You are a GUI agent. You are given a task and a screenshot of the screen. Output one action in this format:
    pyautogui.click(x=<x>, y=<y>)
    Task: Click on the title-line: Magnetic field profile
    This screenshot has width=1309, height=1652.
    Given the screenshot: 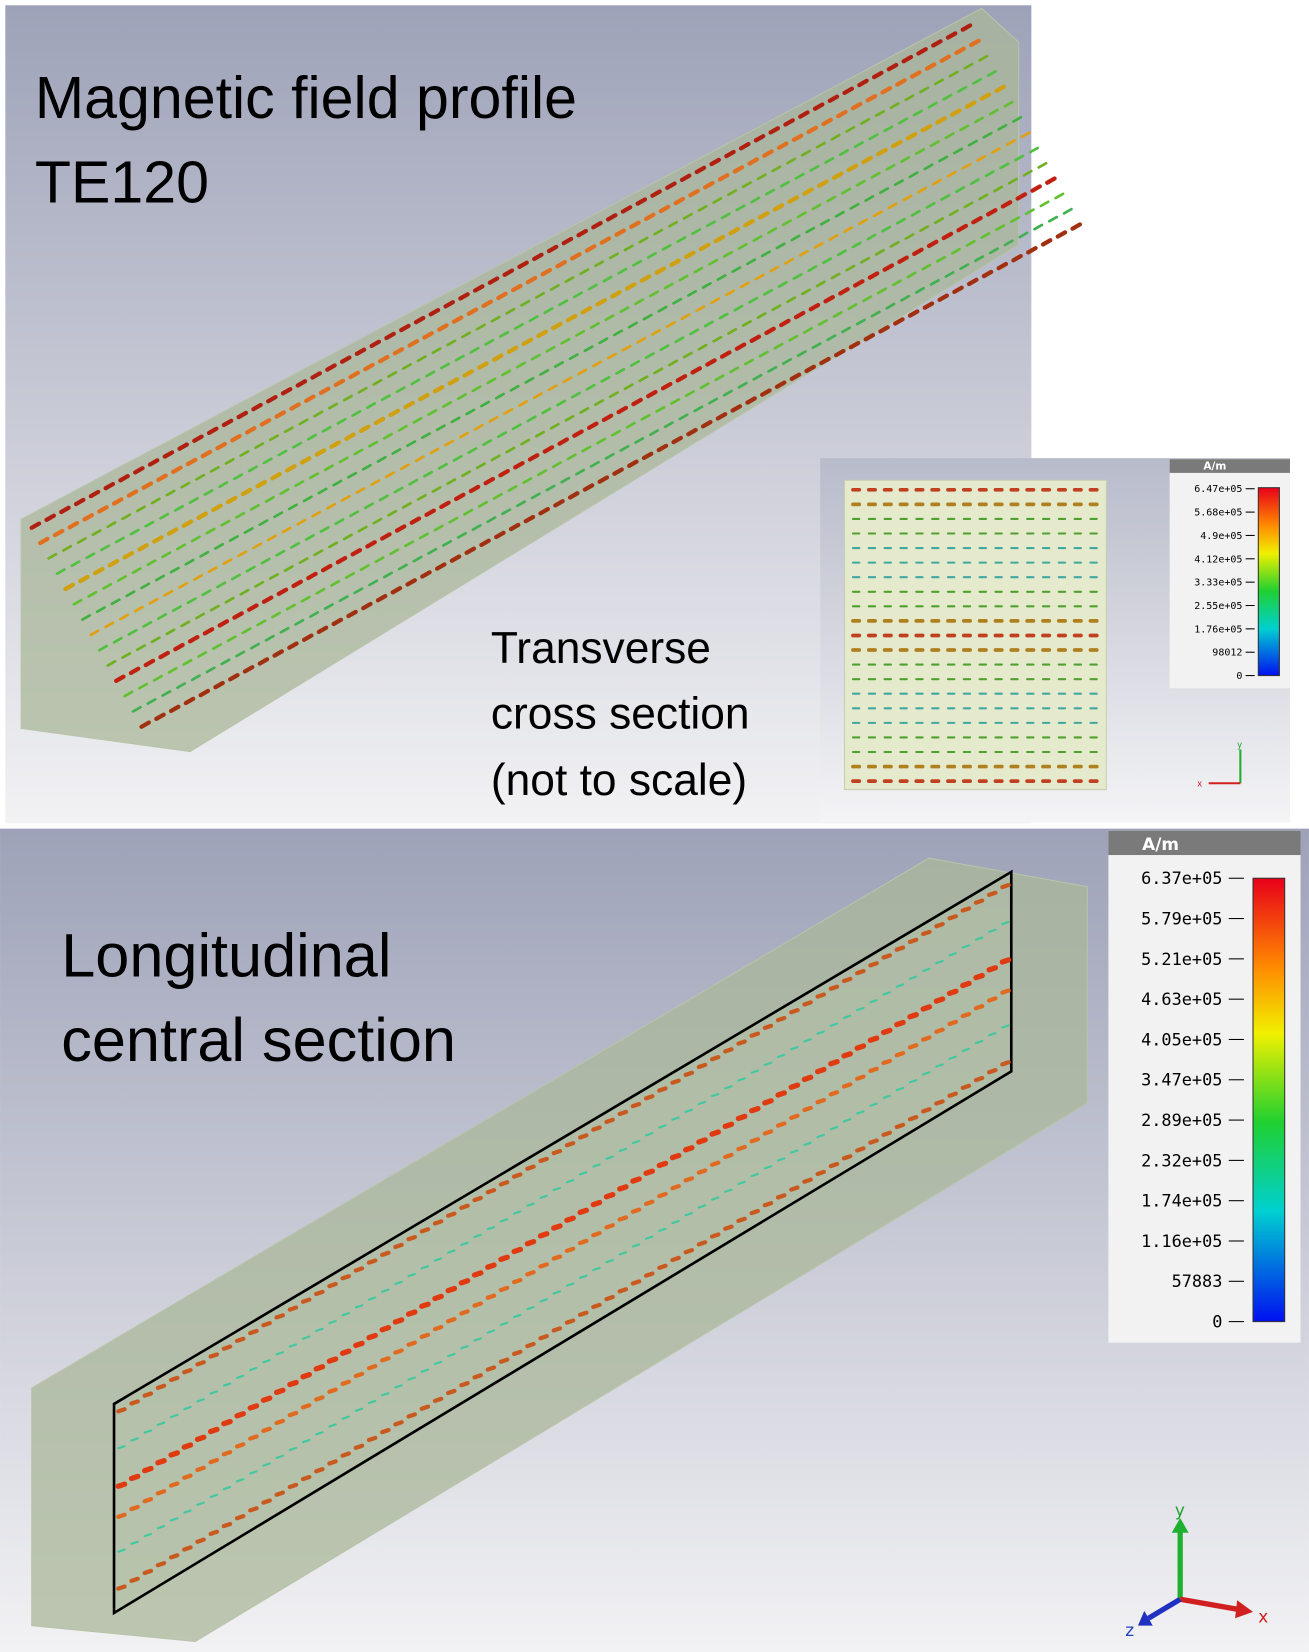 What is the action you would take?
    pyautogui.click(x=306, y=97)
    